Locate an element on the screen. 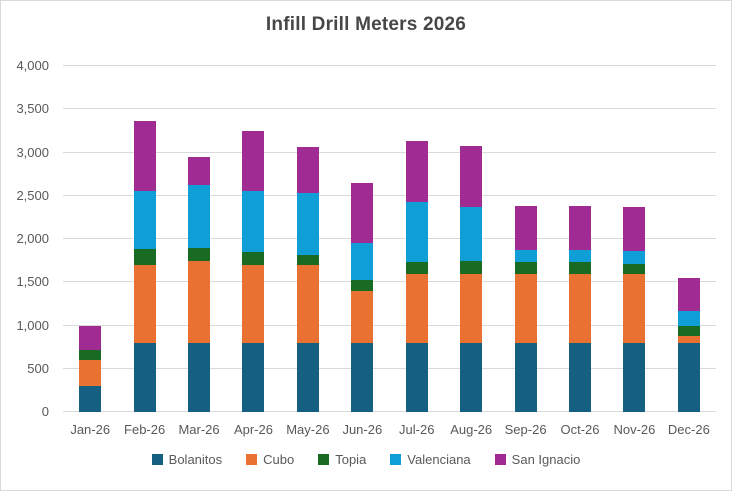 The image size is (732, 491). legend-item-bolanitos: Bolanitos is located at coordinates (187, 459).